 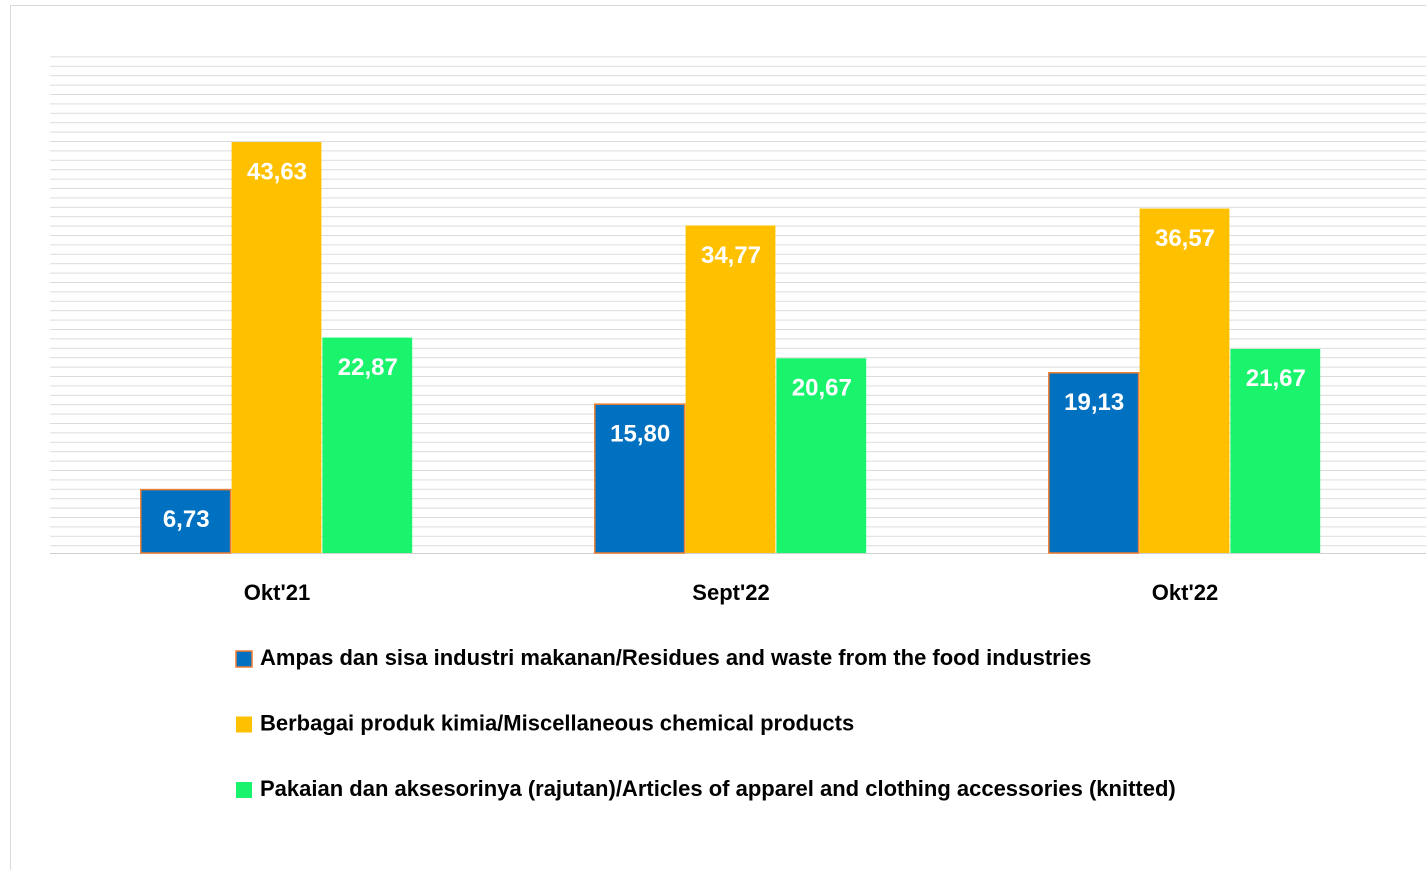 I want to click on data-label: 6,73, so click(x=186, y=519).